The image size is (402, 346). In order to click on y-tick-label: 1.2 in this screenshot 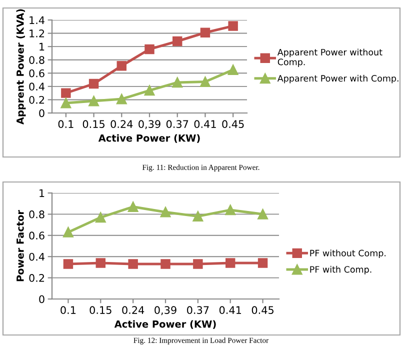, I will do `click(37, 34)`.